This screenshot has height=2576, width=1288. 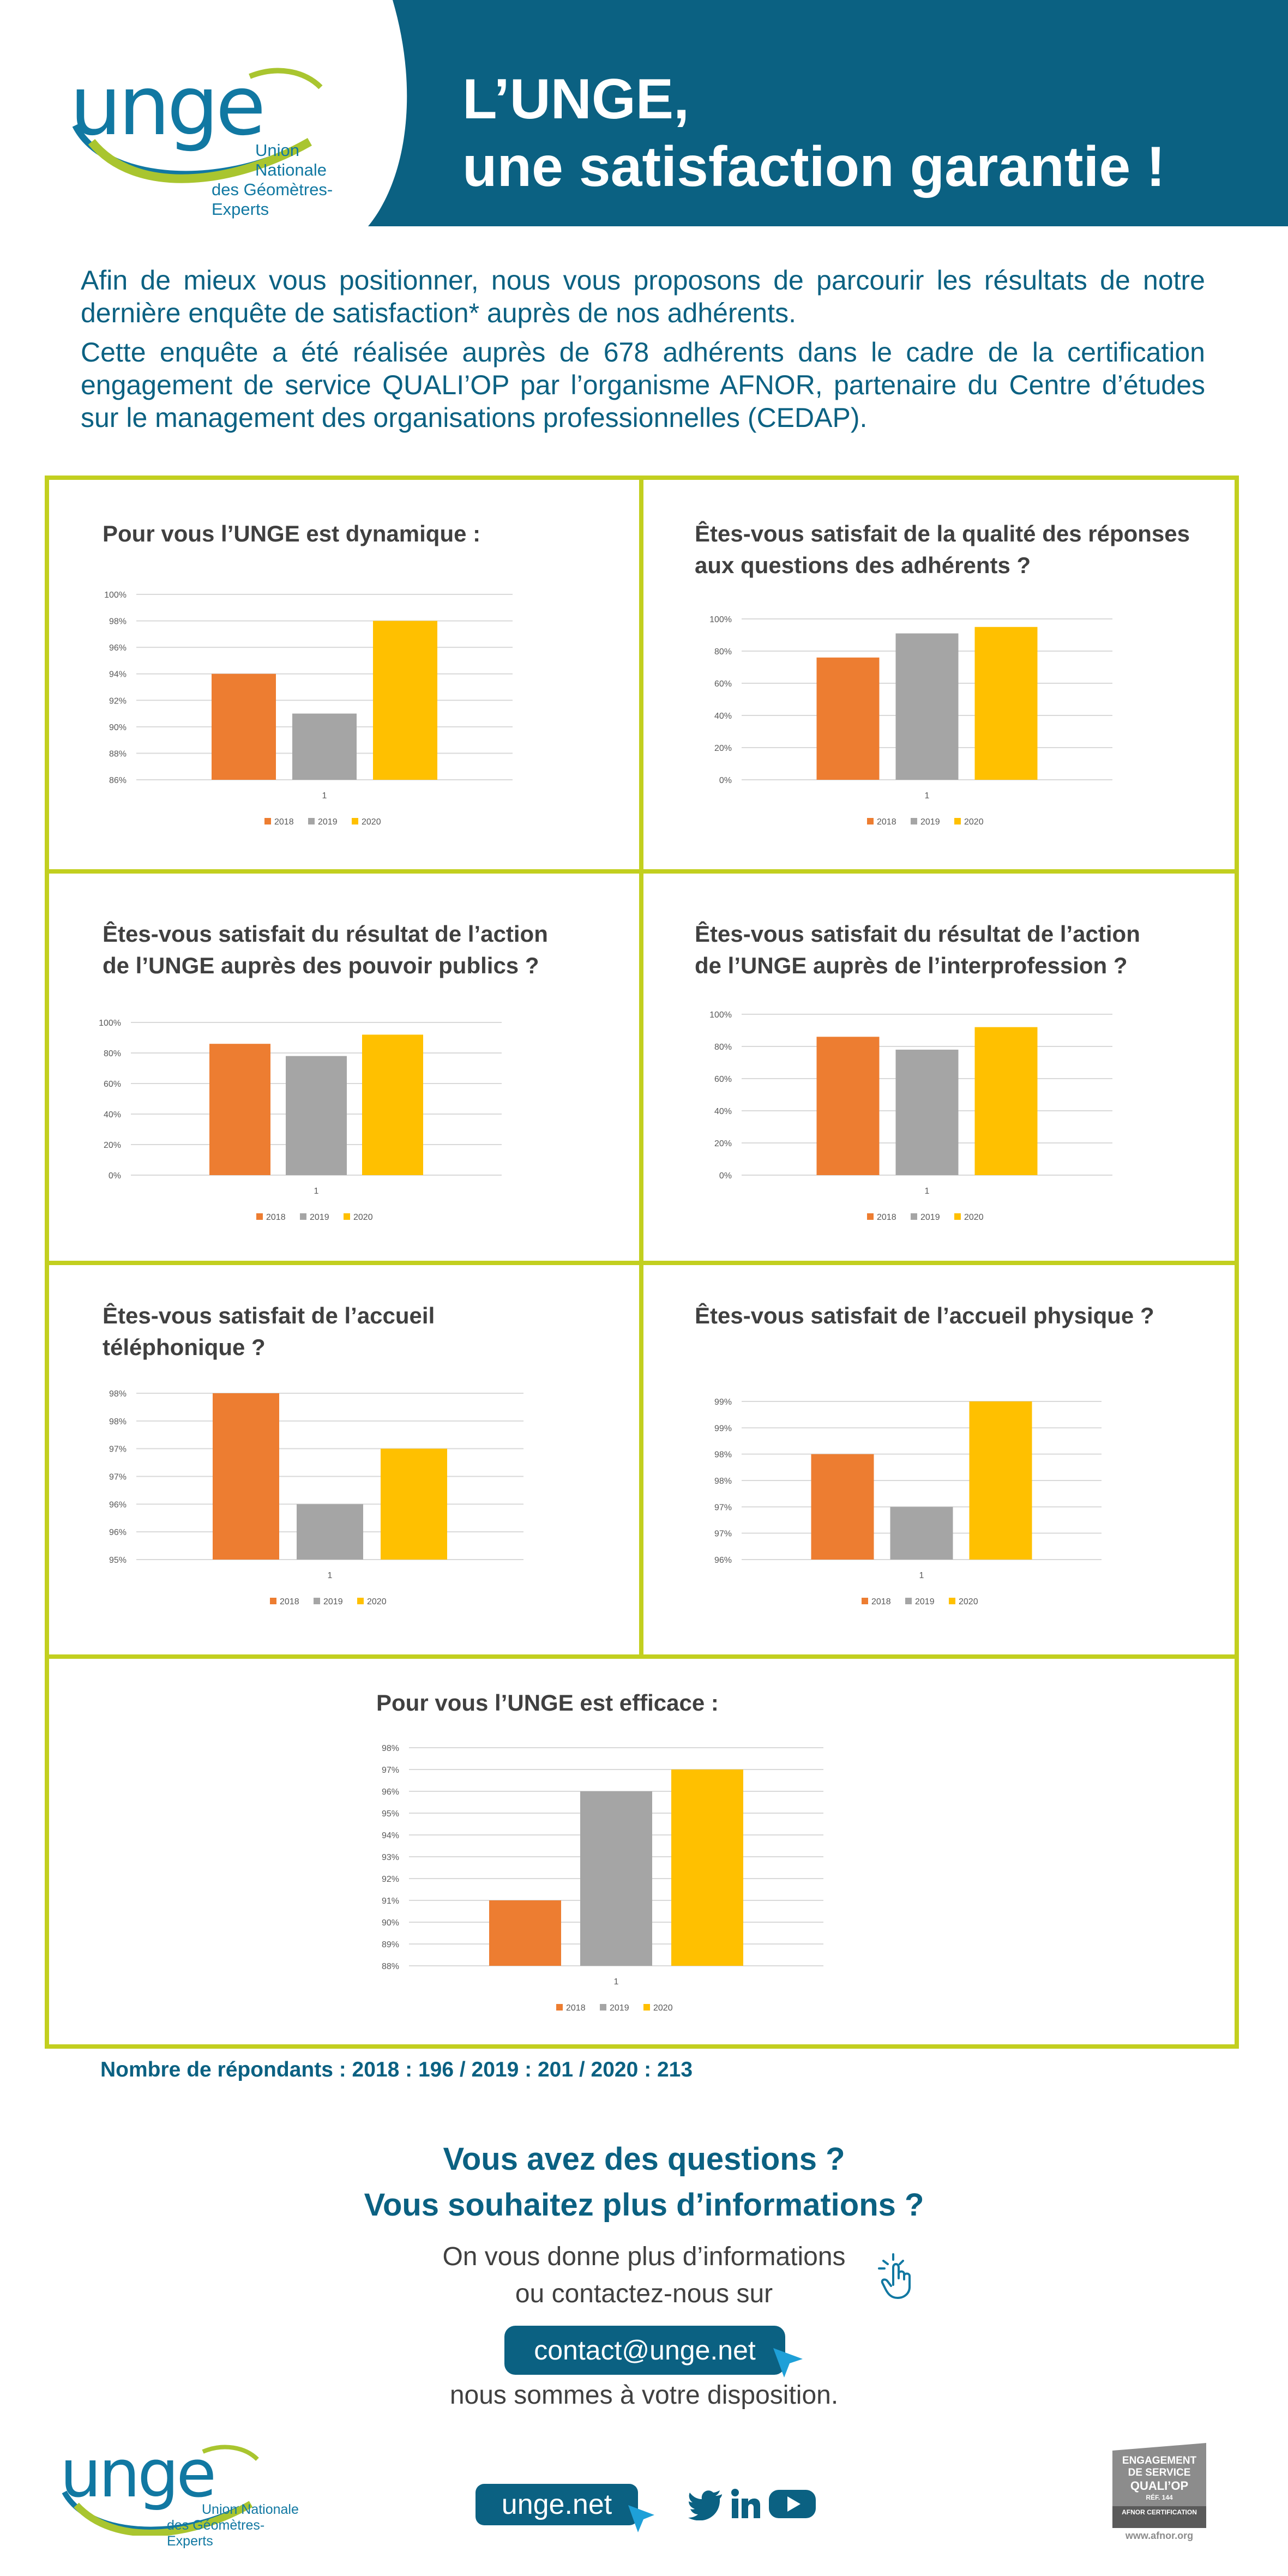 What do you see at coordinates (390, 1944) in the screenshot?
I see `y-tick-label: 89%` at bounding box center [390, 1944].